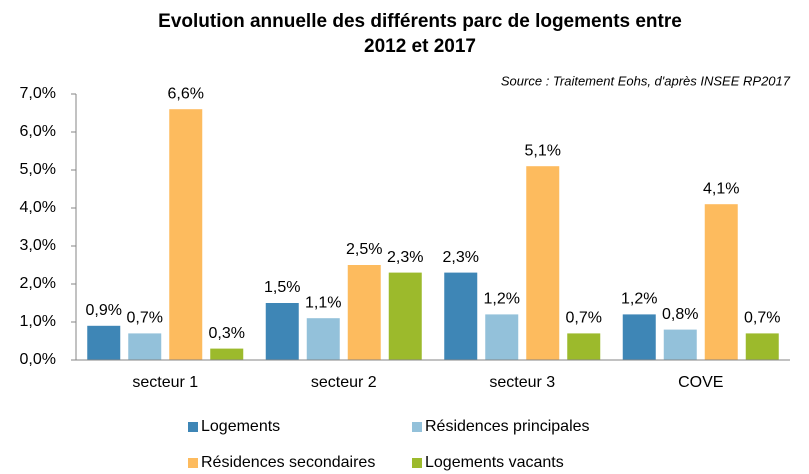  What do you see at coordinates (507, 426) in the screenshot?
I see `legend-label: Résidences principales` at bounding box center [507, 426].